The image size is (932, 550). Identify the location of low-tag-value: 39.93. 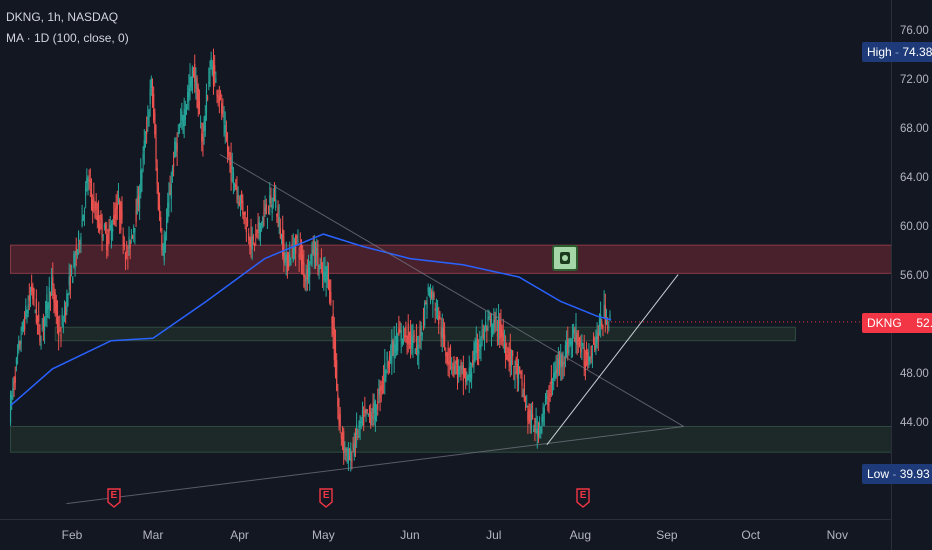
(914, 474).